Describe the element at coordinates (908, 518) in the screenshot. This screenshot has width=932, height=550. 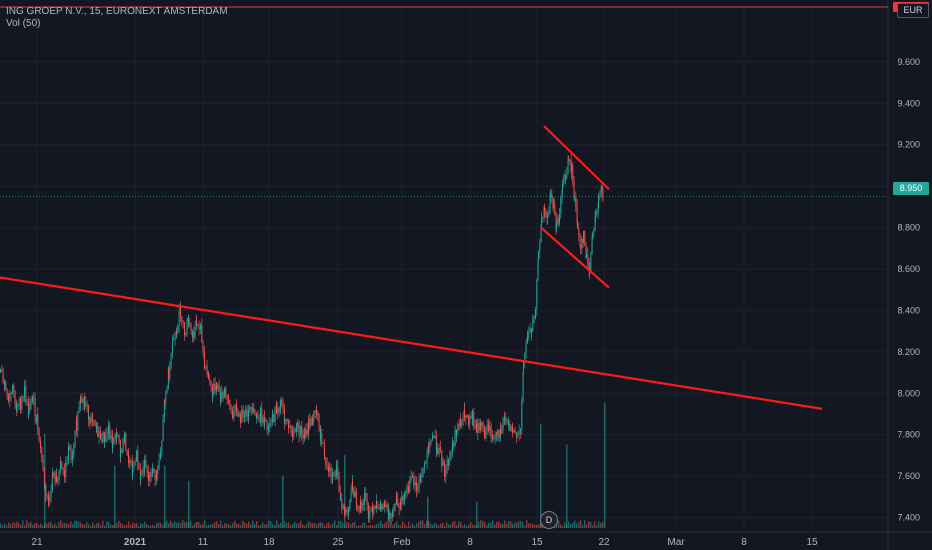
I see `y-tick-label: 7.400` at that location.